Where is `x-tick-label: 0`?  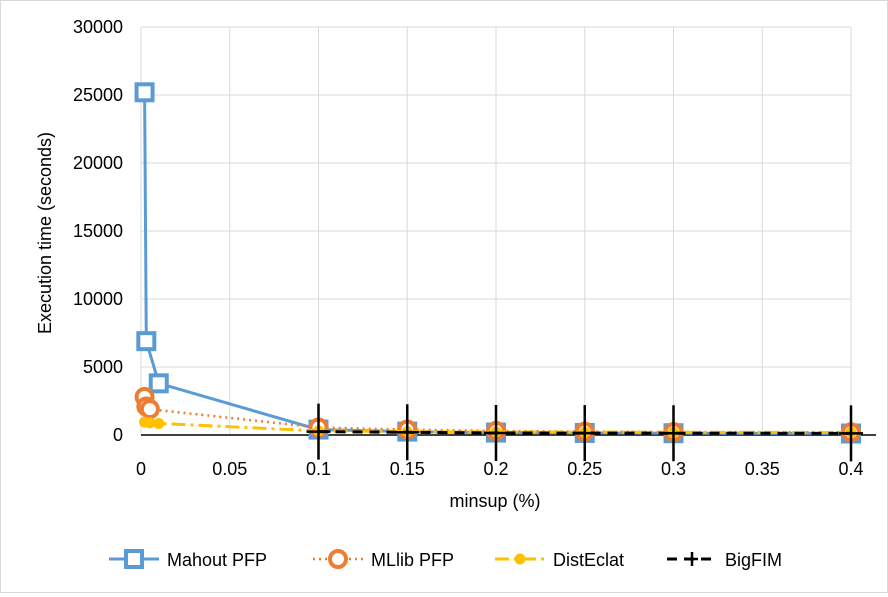 x-tick-label: 0 is located at coordinates (141, 469).